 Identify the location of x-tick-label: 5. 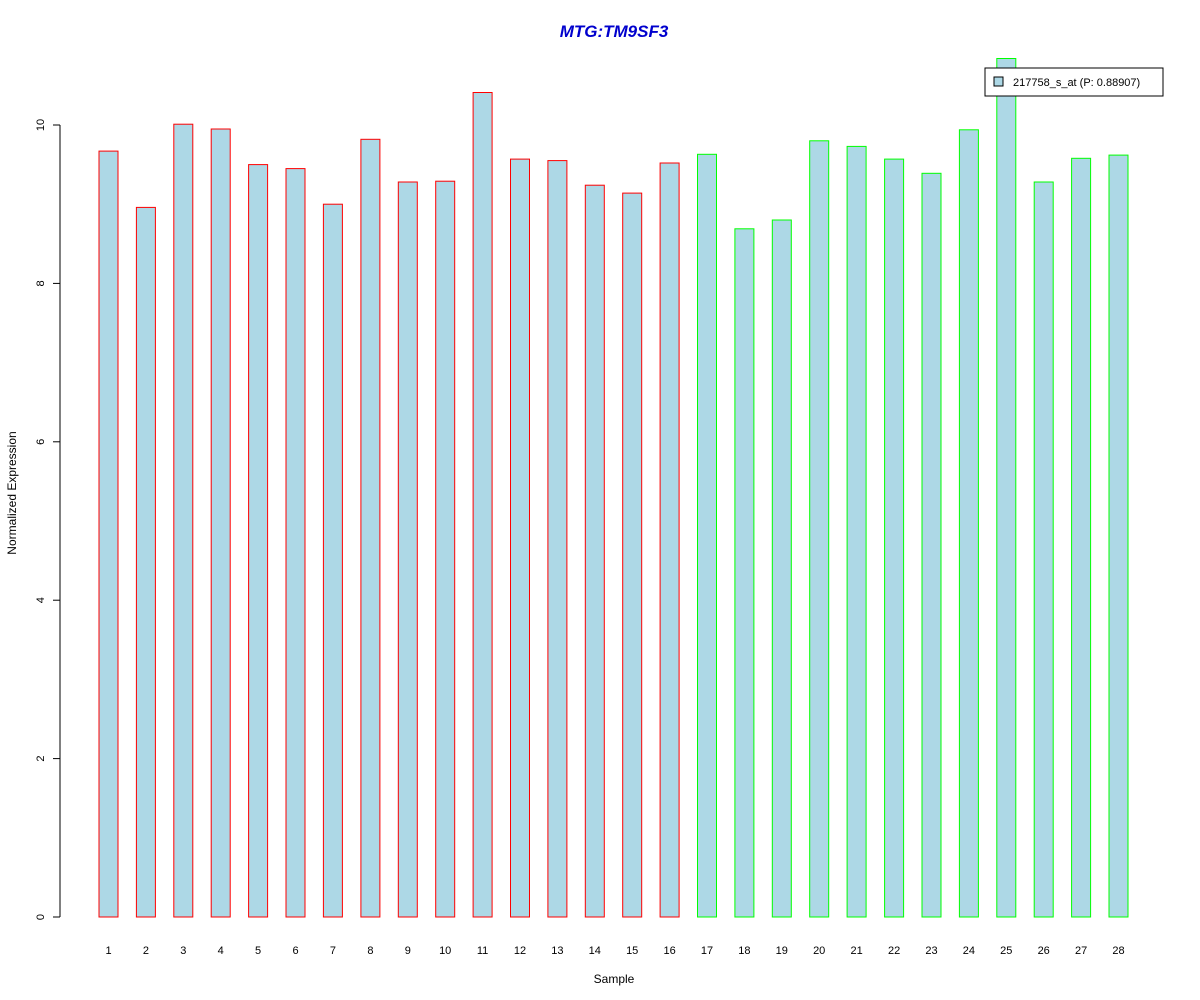
(258, 951).